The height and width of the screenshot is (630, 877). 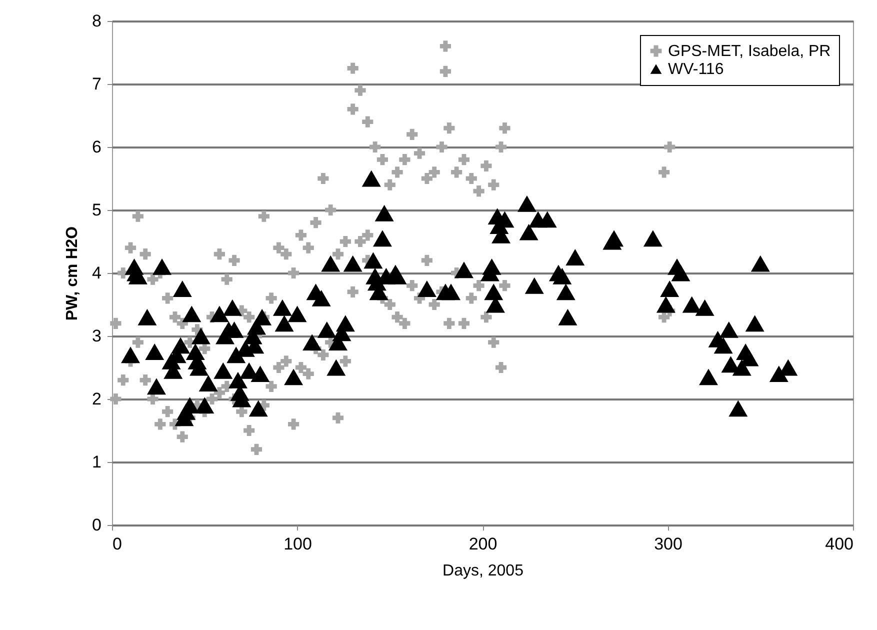 I want to click on y-tick-label: 7, so click(x=97, y=84).